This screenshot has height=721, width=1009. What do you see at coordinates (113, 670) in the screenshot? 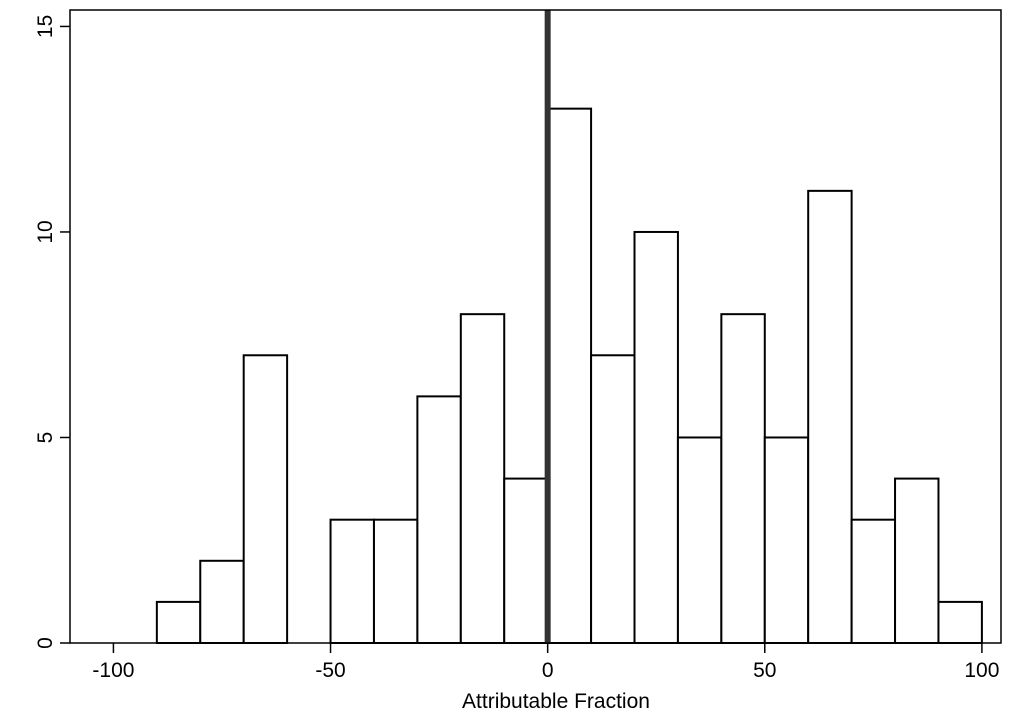
I see `x-tick-label: -100` at bounding box center [113, 670].